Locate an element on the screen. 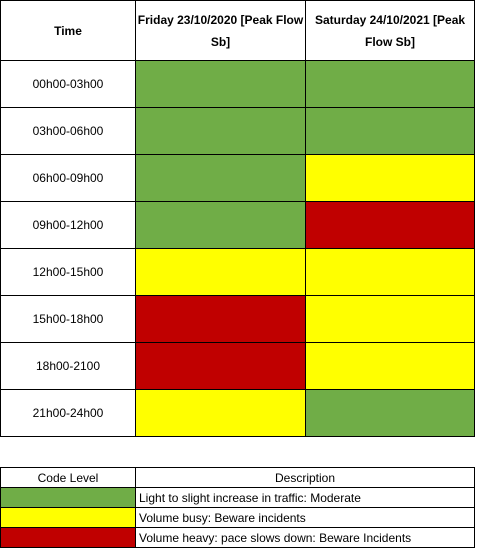 The width and height of the screenshot is (477, 550). time-slot: 15h00-18h00 is located at coordinates (68, 319).